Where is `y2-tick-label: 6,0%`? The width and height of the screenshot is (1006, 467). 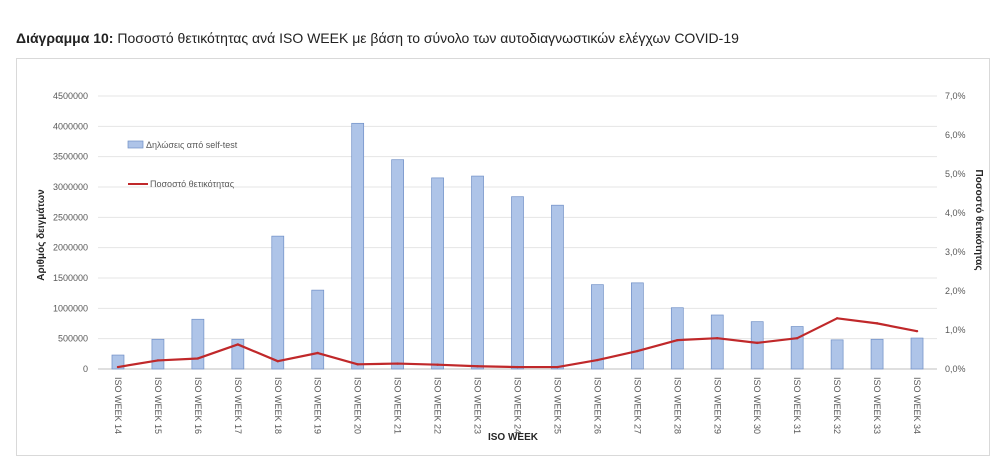 y2-tick-label: 6,0% is located at coordinates (955, 135).